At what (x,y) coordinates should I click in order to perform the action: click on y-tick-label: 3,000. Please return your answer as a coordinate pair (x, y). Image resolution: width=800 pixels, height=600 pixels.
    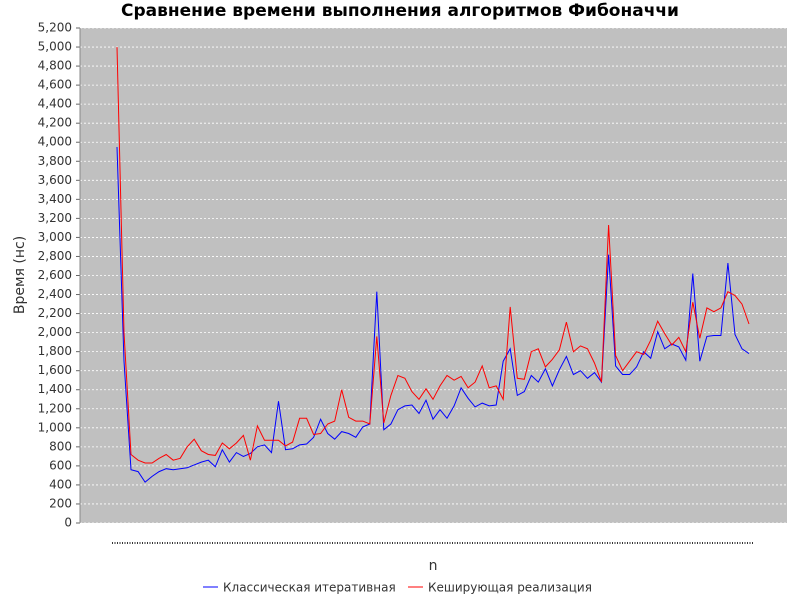
    Looking at the image, I should click on (55, 237).